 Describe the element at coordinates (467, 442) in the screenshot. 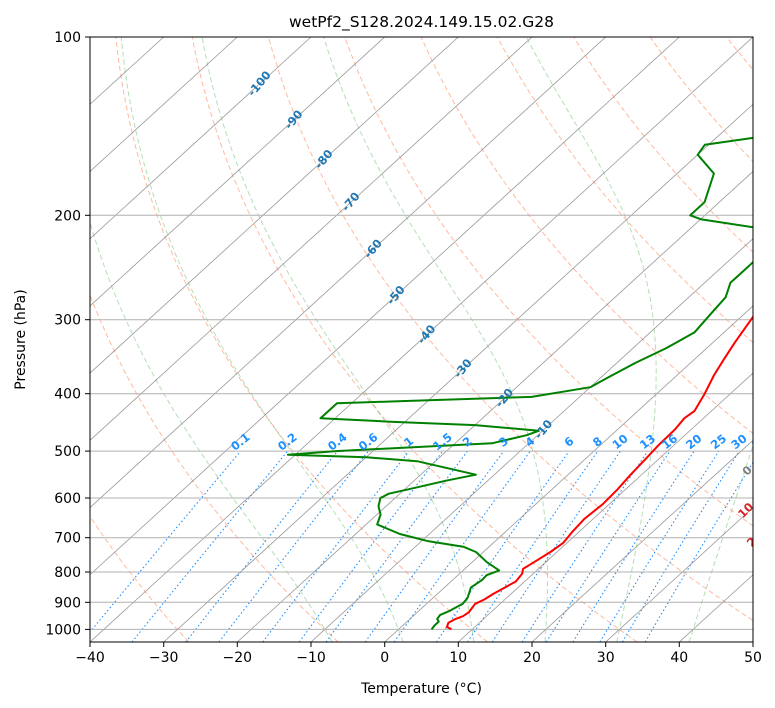

I see `mixing-ratio-label: 2` at that location.